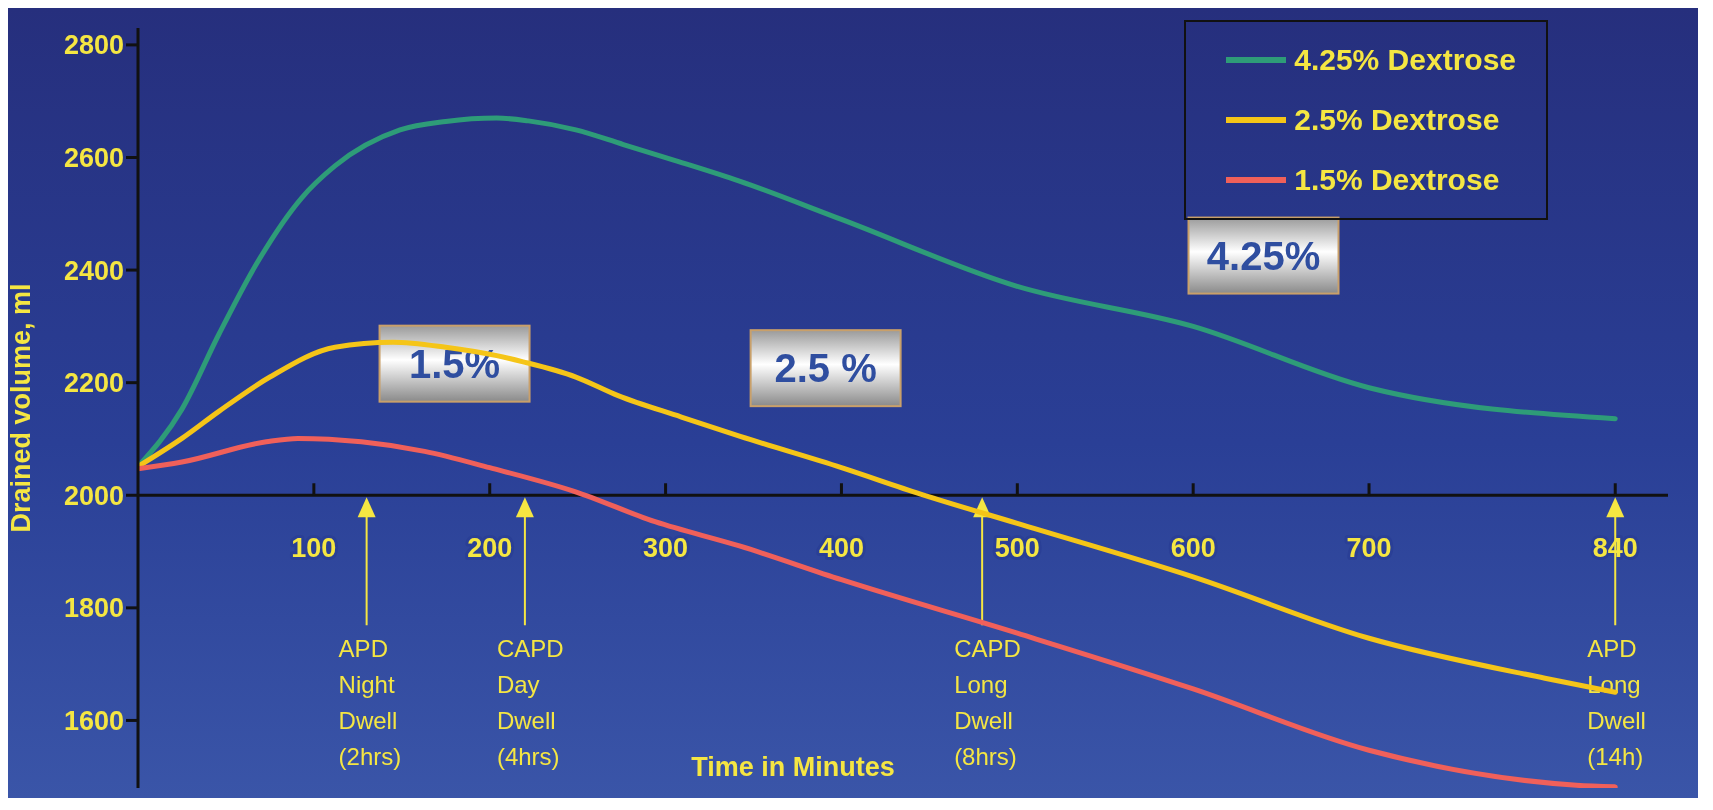 The image size is (1713, 810). Describe the element at coordinates (1397, 180) in the screenshot. I see `legend-label: 1.5% Dextrose` at that location.